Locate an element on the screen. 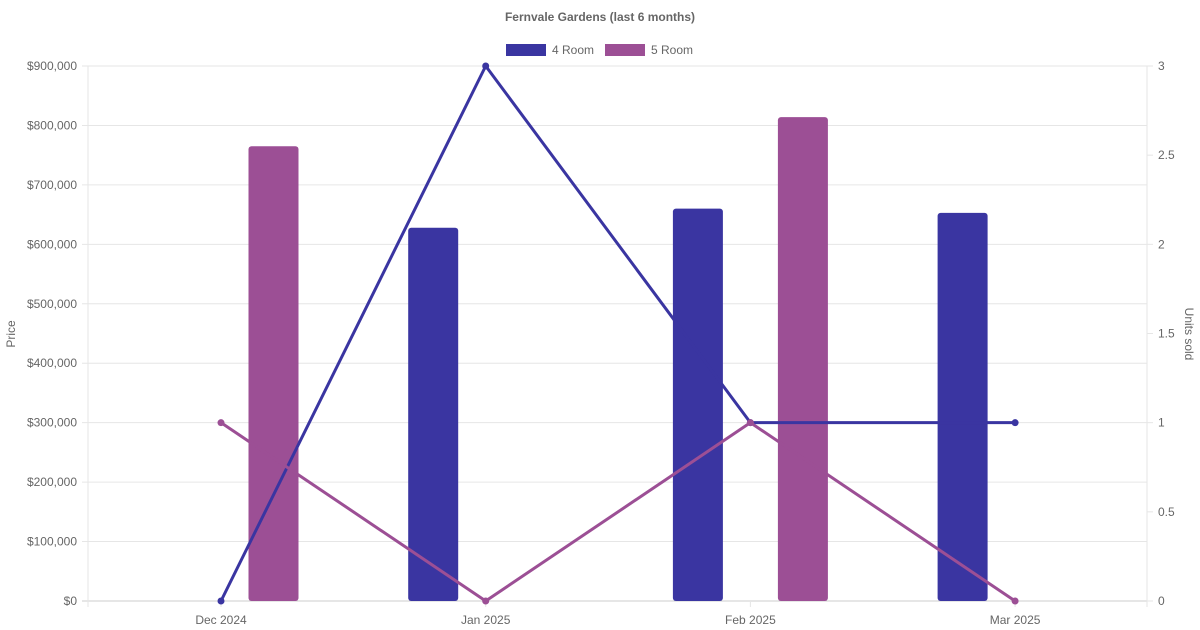  legend-label-5-room: 5 Room is located at coordinates (672, 50).